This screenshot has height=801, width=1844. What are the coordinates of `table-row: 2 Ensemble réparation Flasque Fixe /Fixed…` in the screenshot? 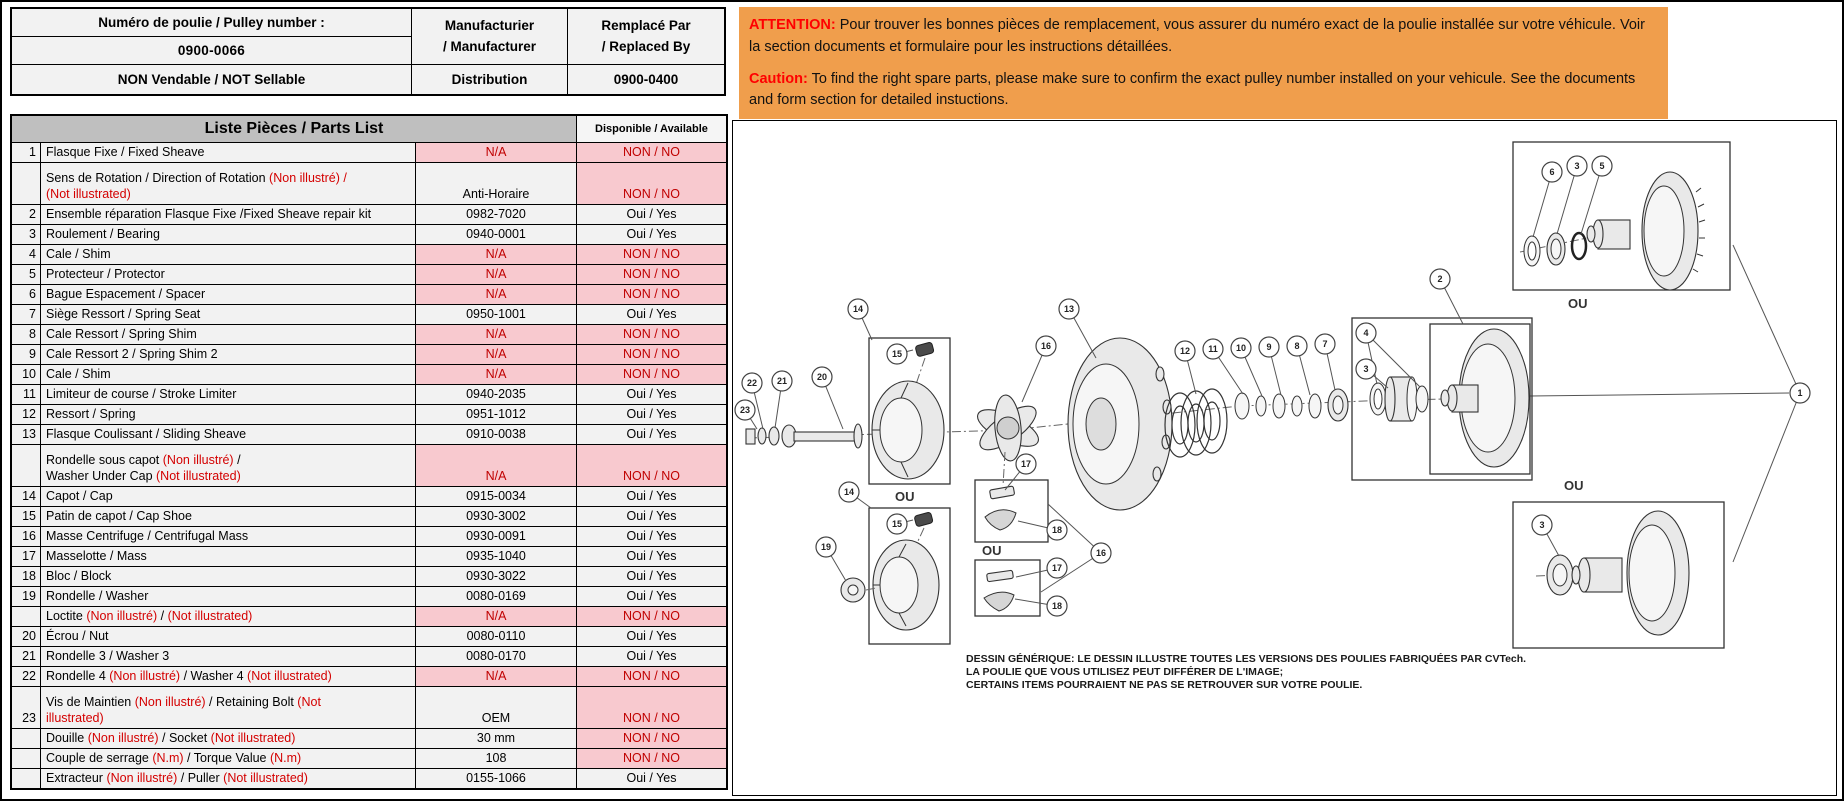 It's located at (369, 214).